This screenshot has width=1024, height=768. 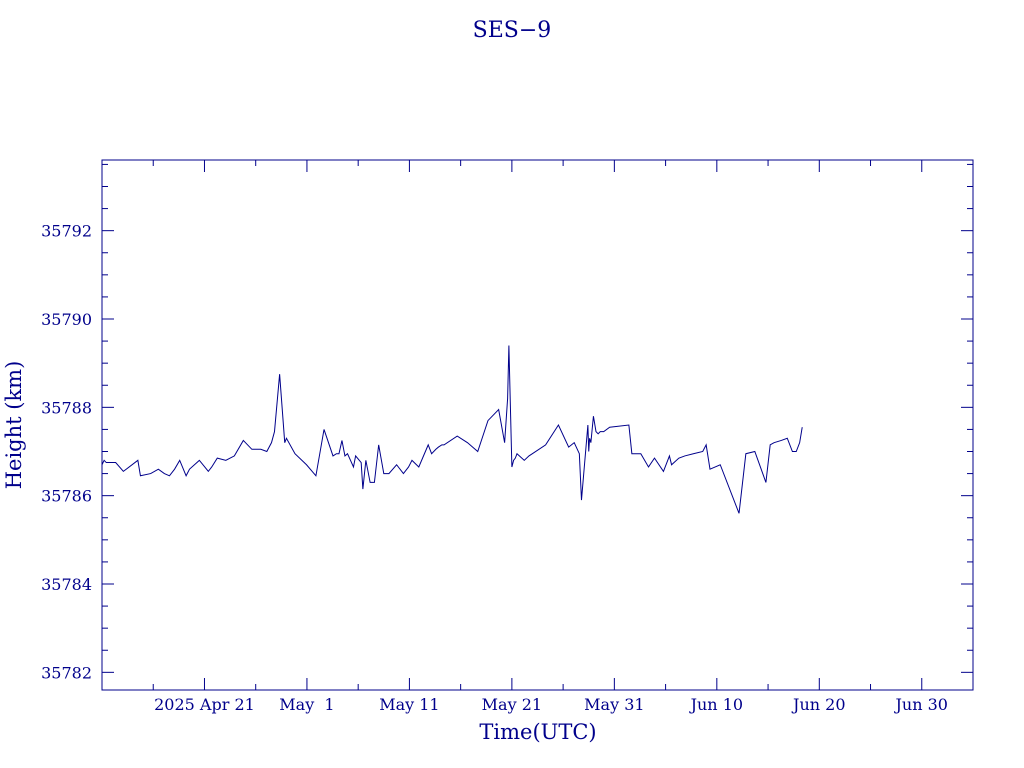 What do you see at coordinates (204, 704) in the screenshot?
I see `x-tick-label: 2025 Apr 21` at bounding box center [204, 704].